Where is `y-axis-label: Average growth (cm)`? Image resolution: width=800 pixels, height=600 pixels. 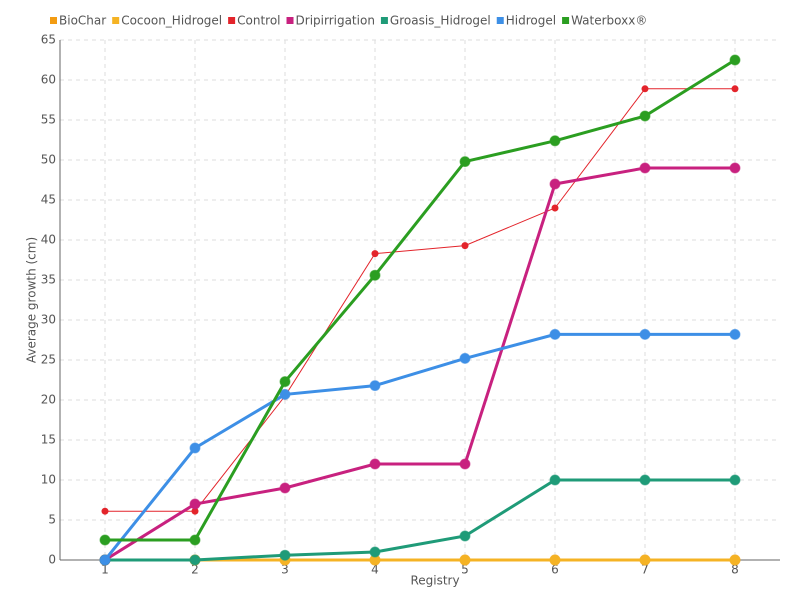 y-axis-label: Average growth (cm) is located at coordinates (32, 300).